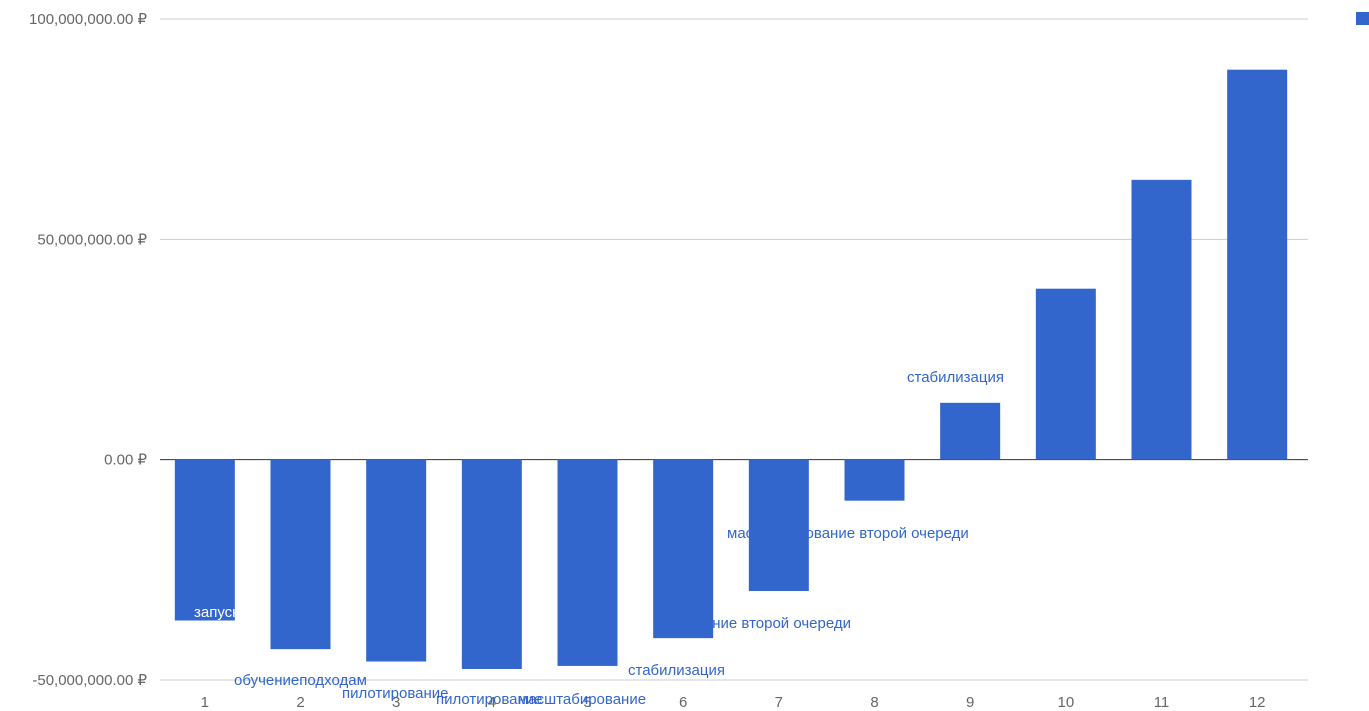  What do you see at coordinates (89, 680) in the screenshot?
I see `y-tick-label: -50,000,000.00 ₽` at bounding box center [89, 680].